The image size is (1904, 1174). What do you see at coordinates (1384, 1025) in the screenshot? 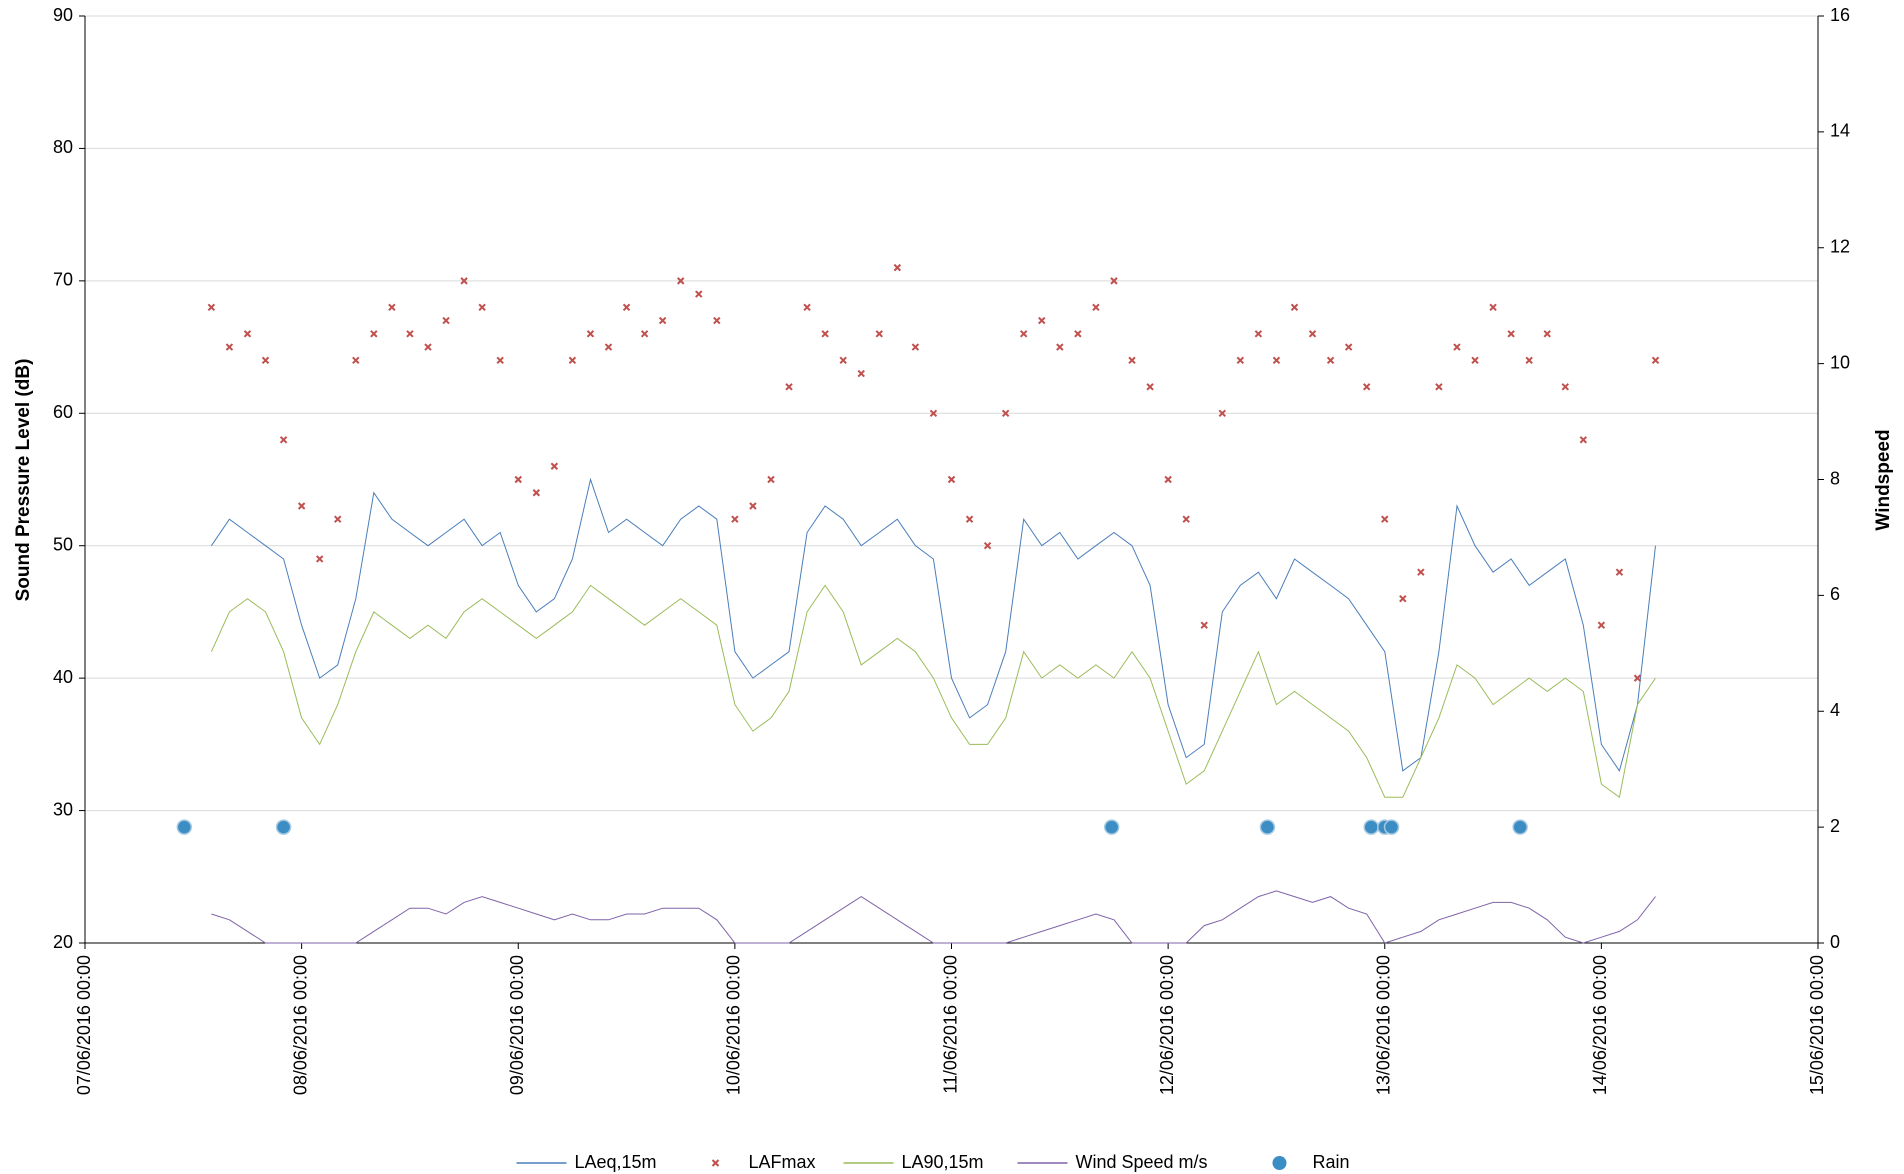
I see `x-tick-label: 13/06/2016 00:00` at bounding box center [1384, 1025].